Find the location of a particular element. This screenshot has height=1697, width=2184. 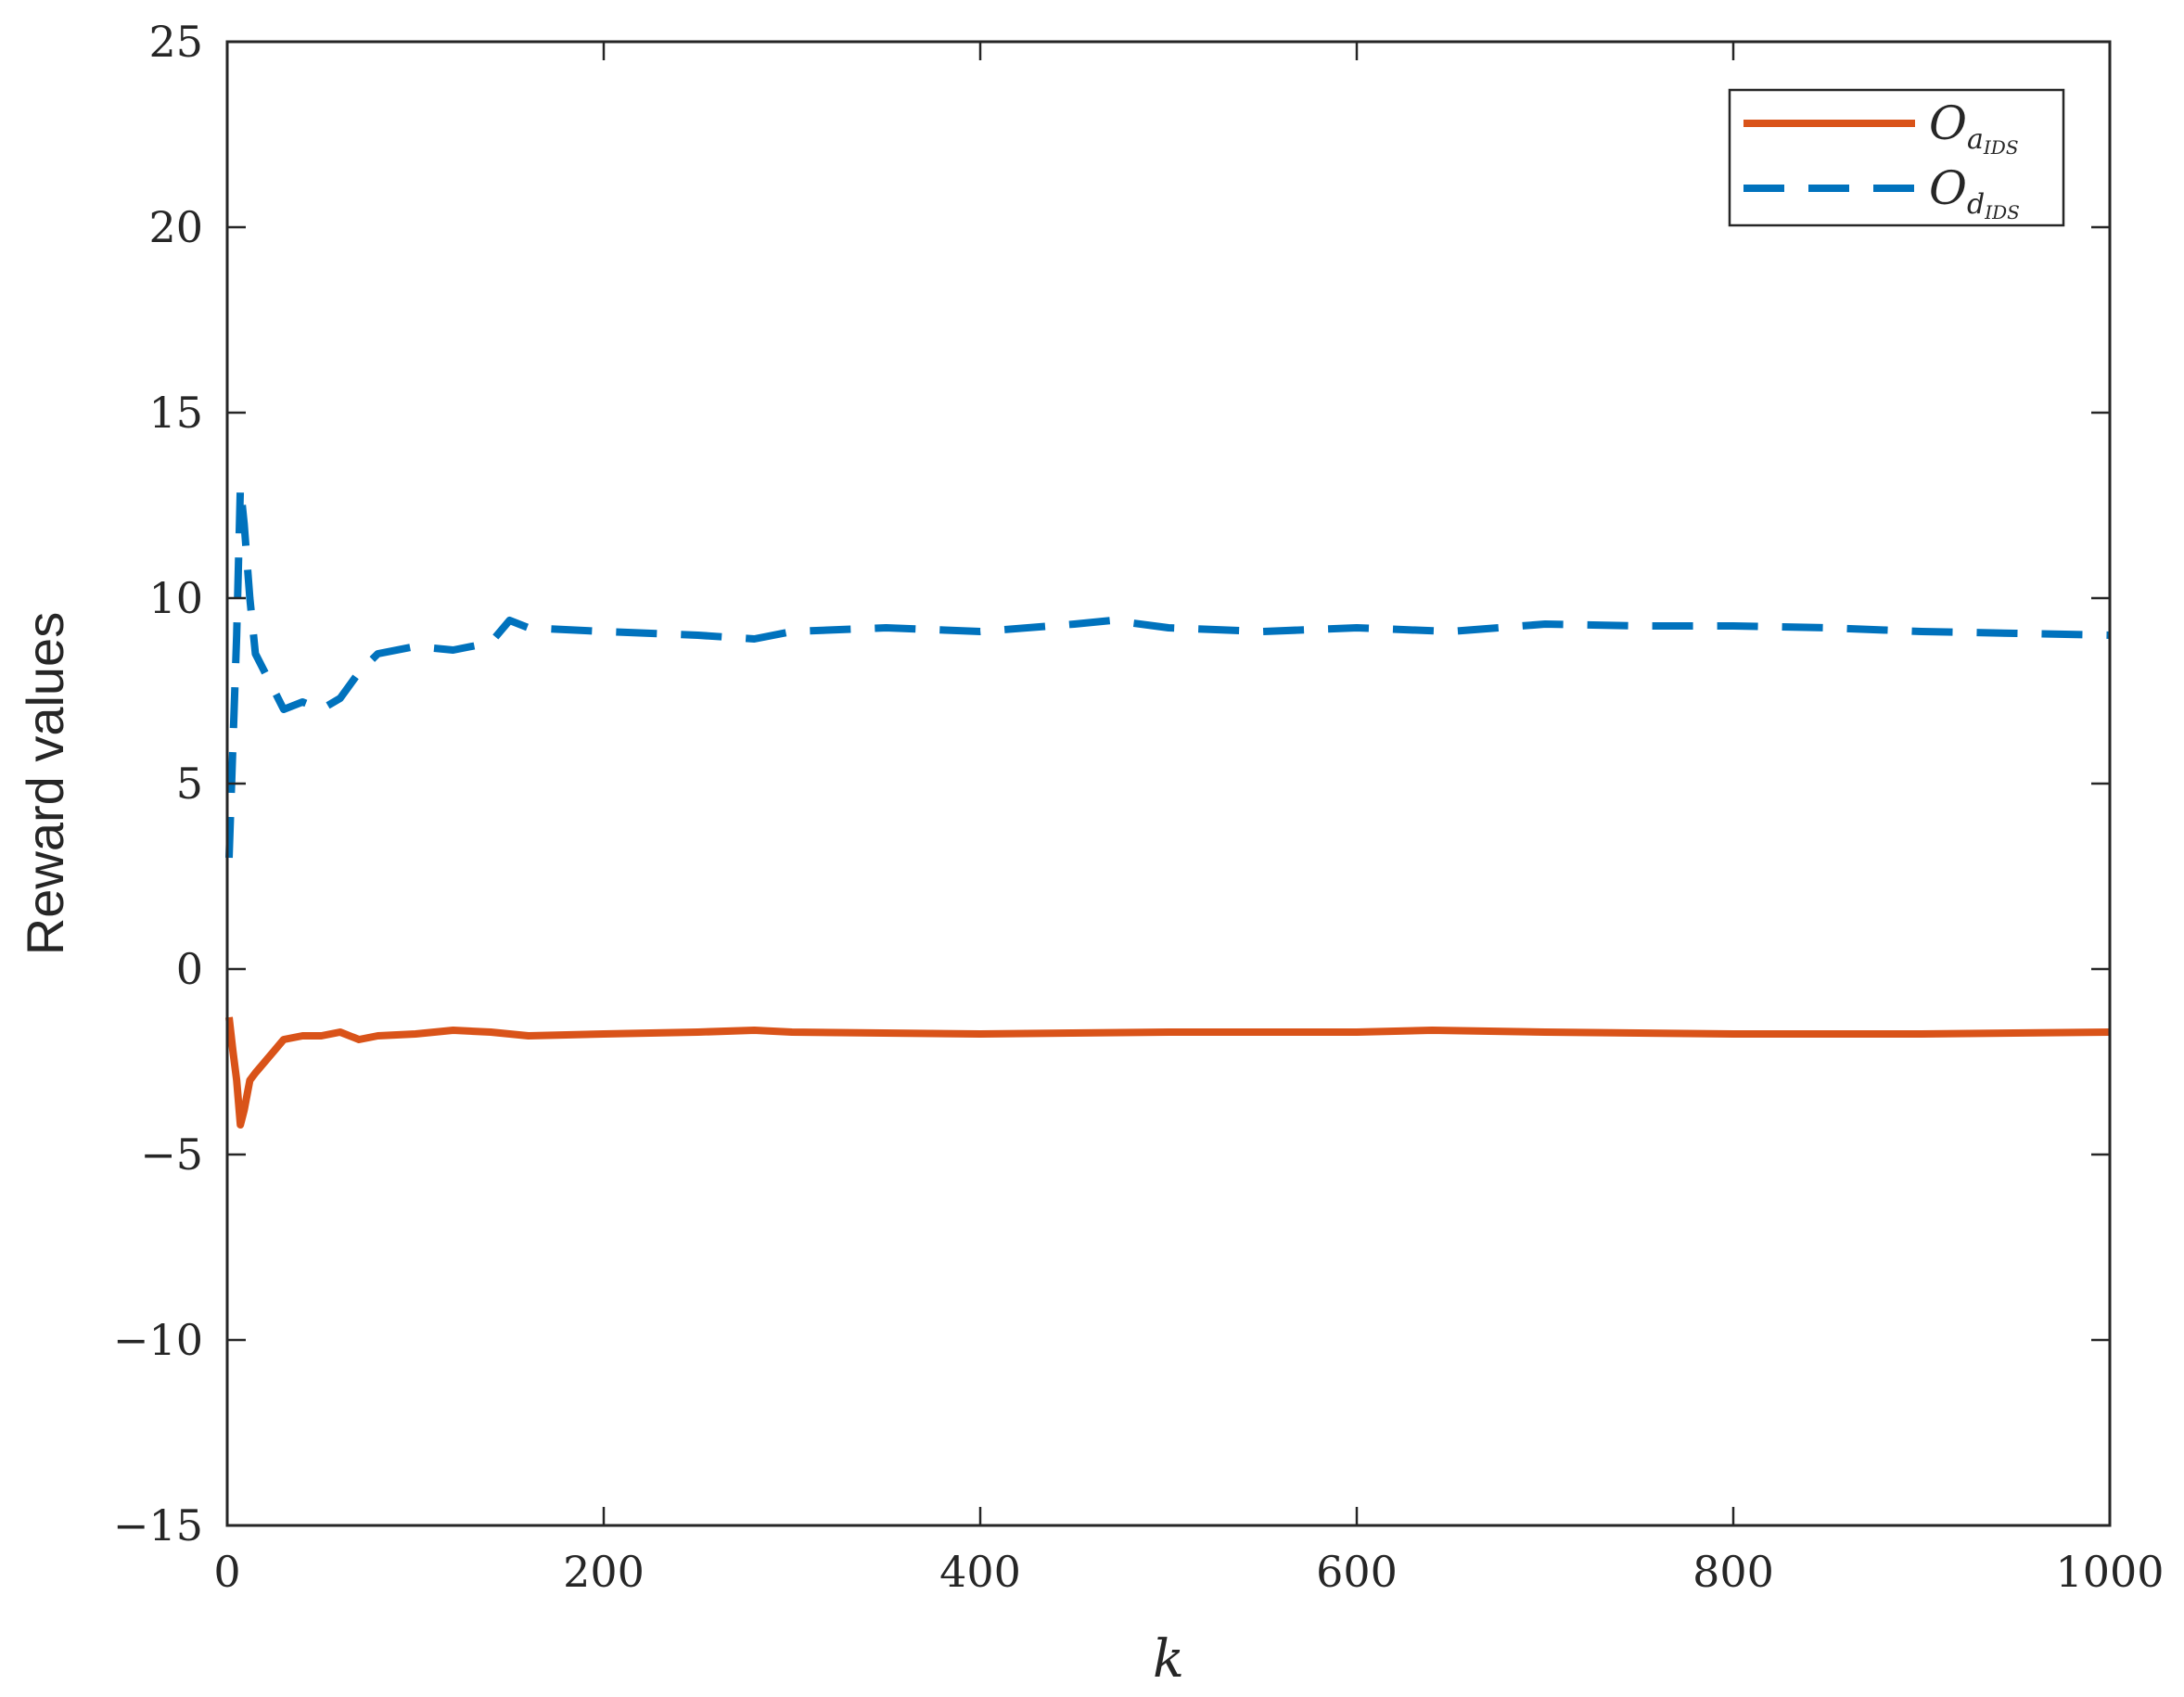

y-tick-label: 5 is located at coordinates (189, 784).